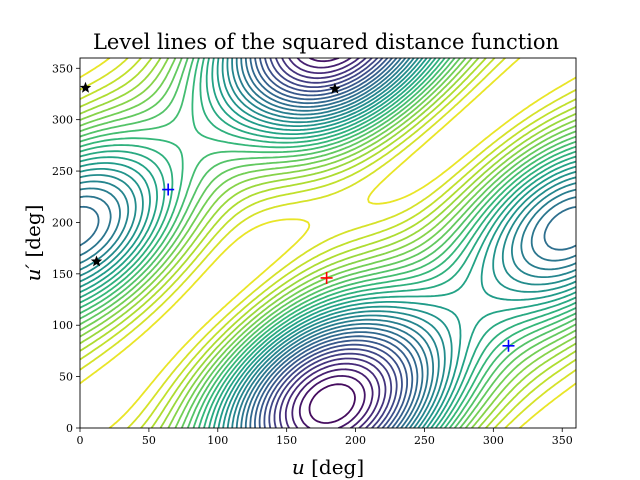  I want to click on x-tick-label: 100, so click(217, 440).